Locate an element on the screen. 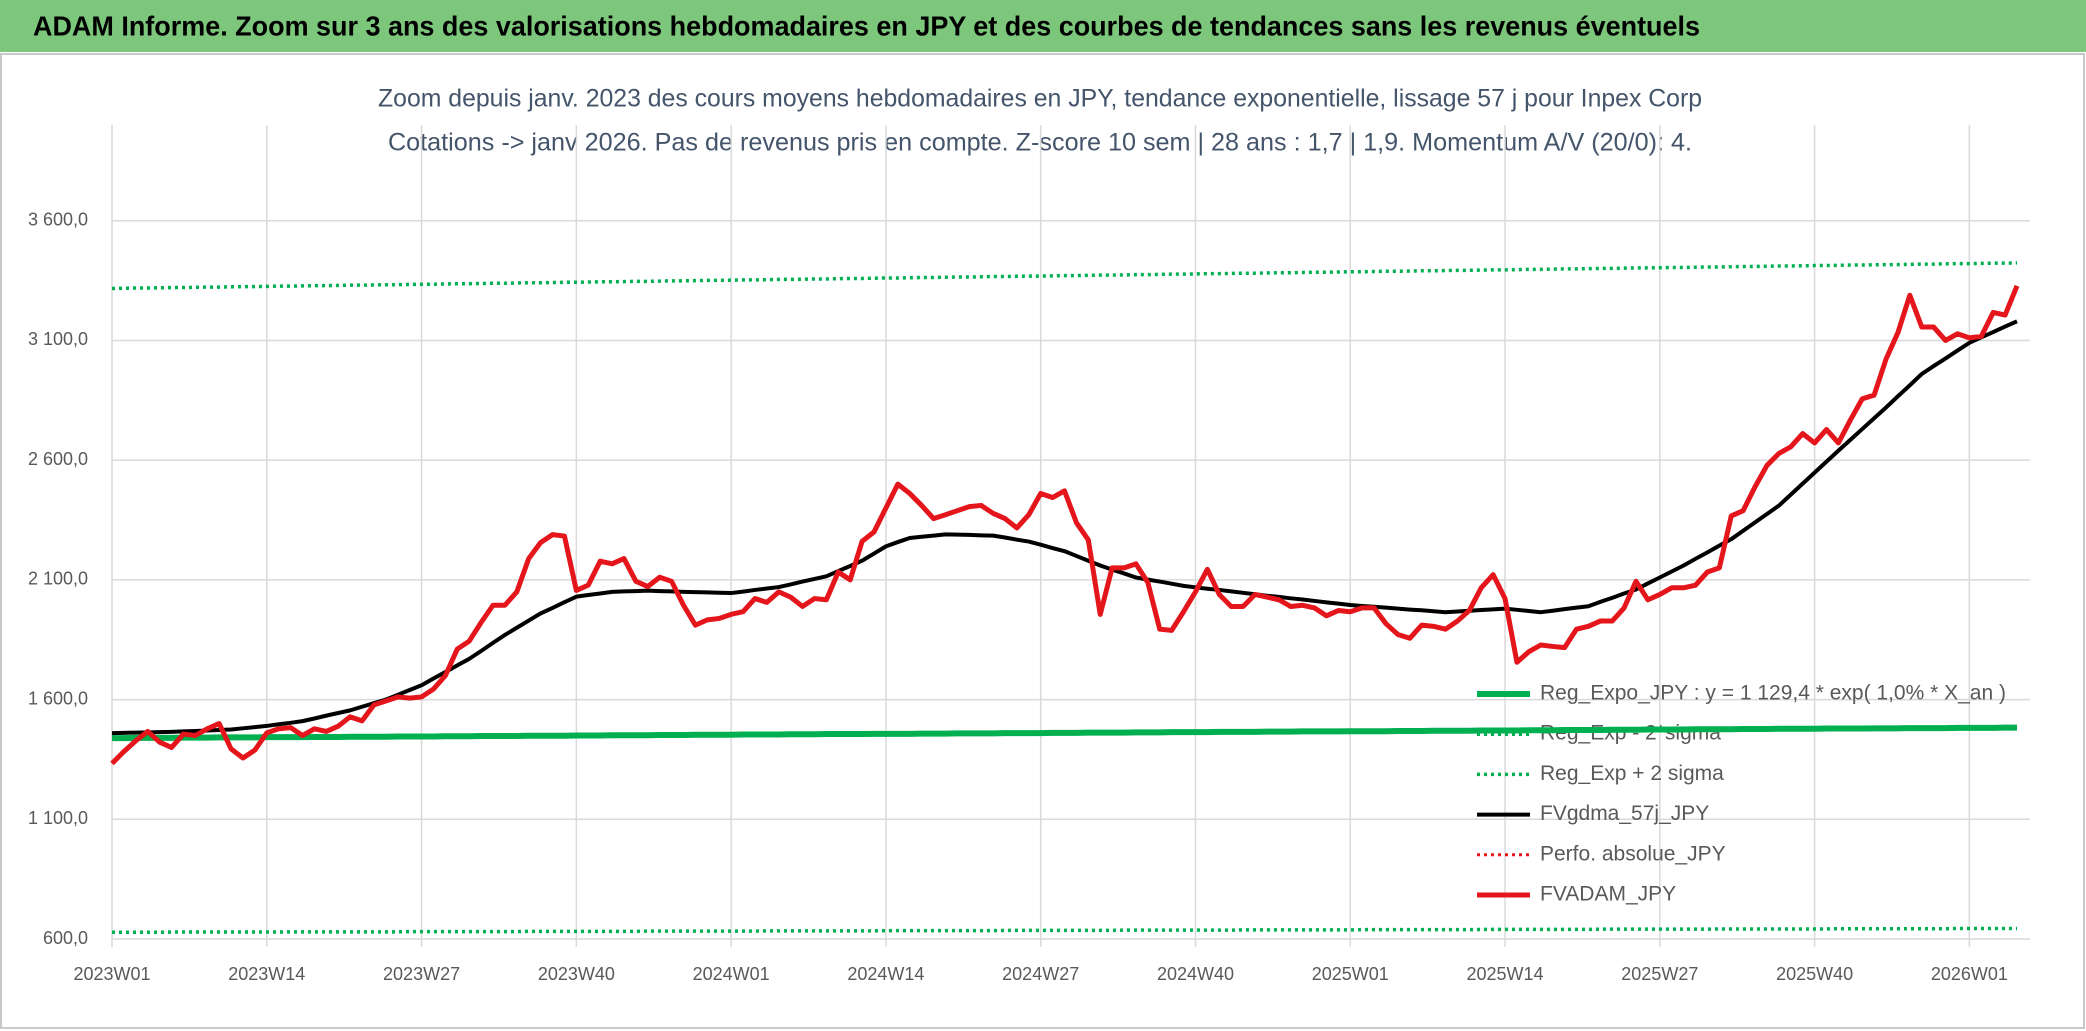 Image resolution: width=2086 pixels, height=1031 pixels. y-tick-label: 2 100,0 is located at coordinates (58, 579).